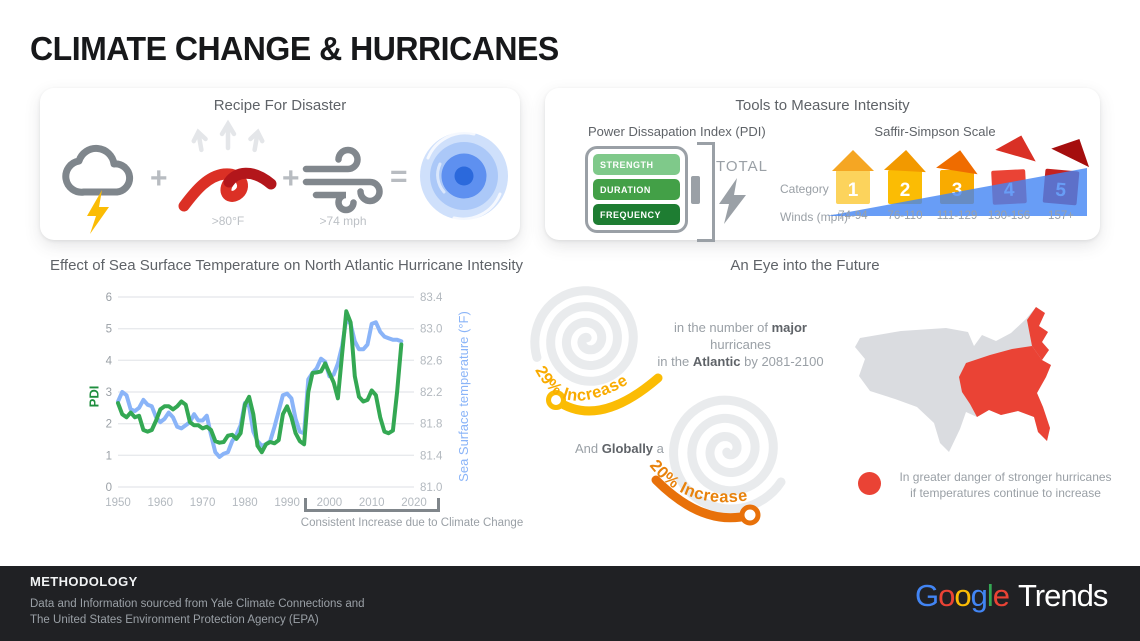 Image resolution: width=1140 pixels, height=641 pixels. Describe the element at coordinates (109, 330) in the screenshot. I see `svg-text: 5` at that location.